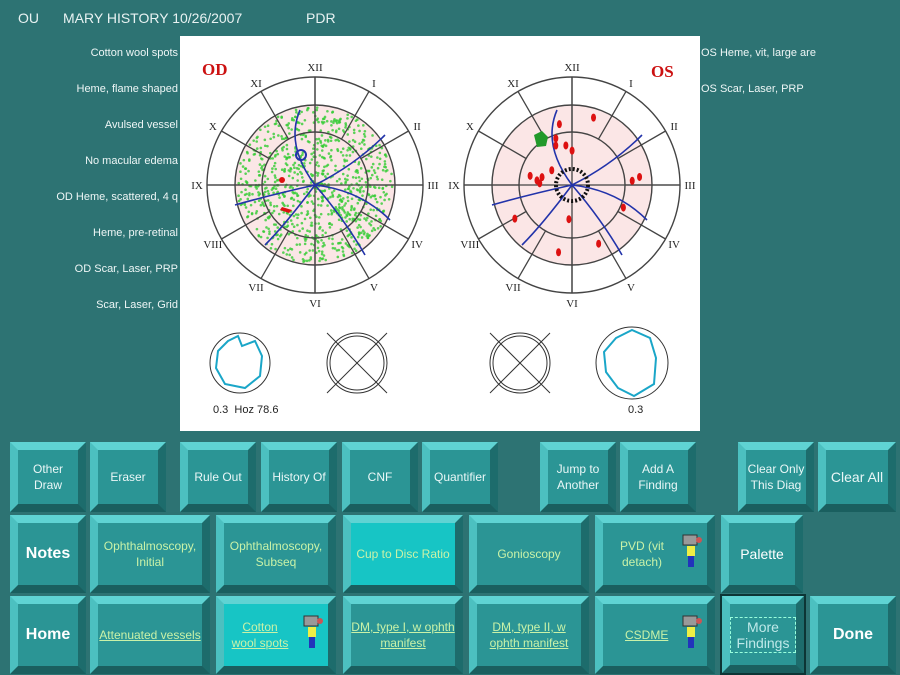 Image resolution: width=900 pixels, height=675 pixels. Describe the element at coordinates (150, 554) in the screenshot. I see `ophthalmoscopy-initial-button: Ophthalmoscopy, Initial` at that location.